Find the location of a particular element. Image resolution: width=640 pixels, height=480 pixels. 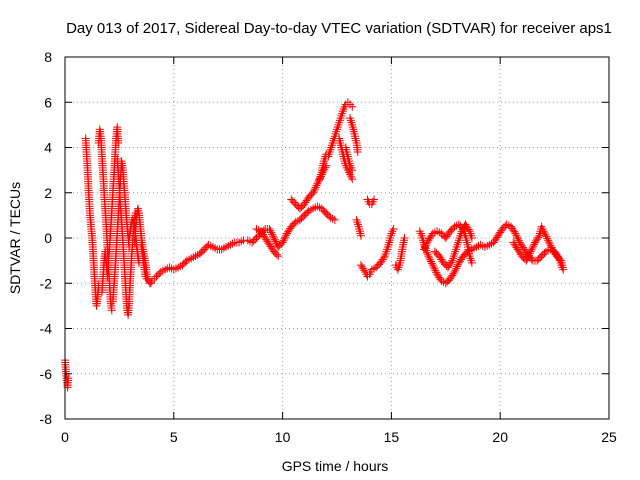

y-tick-label: 2 is located at coordinates (48, 193).